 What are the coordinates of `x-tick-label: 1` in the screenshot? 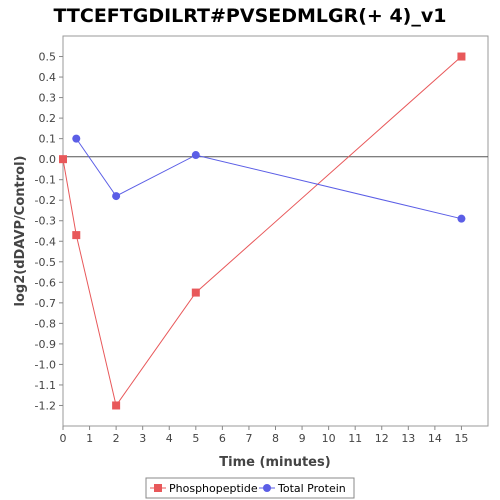 It's located at (89, 438).